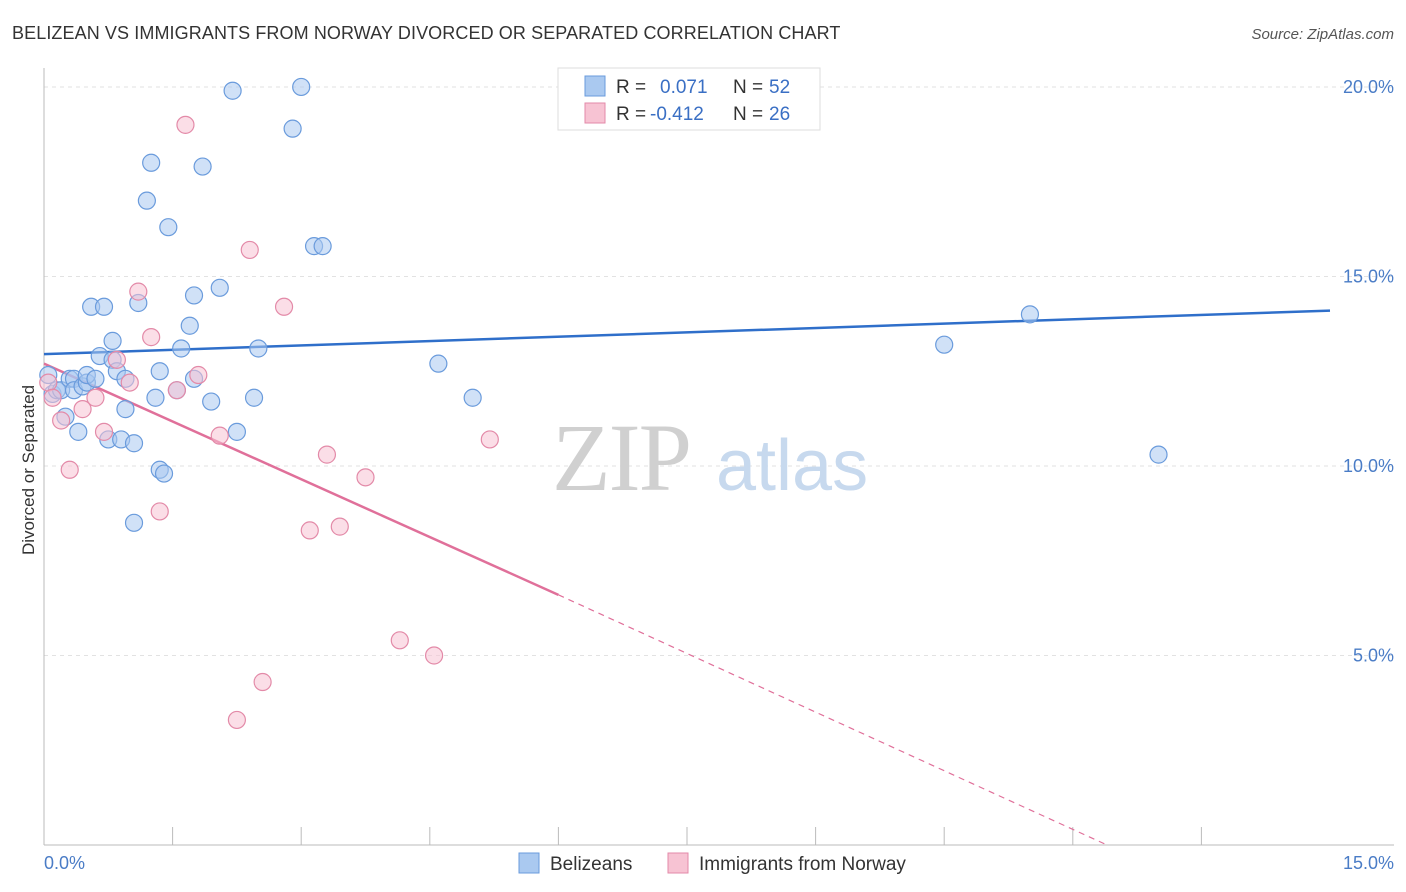 The height and width of the screenshot is (892, 1406). What do you see at coordinates (595, 113) in the screenshot?
I see `stats-legend-swatch-norway` at bounding box center [595, 113].